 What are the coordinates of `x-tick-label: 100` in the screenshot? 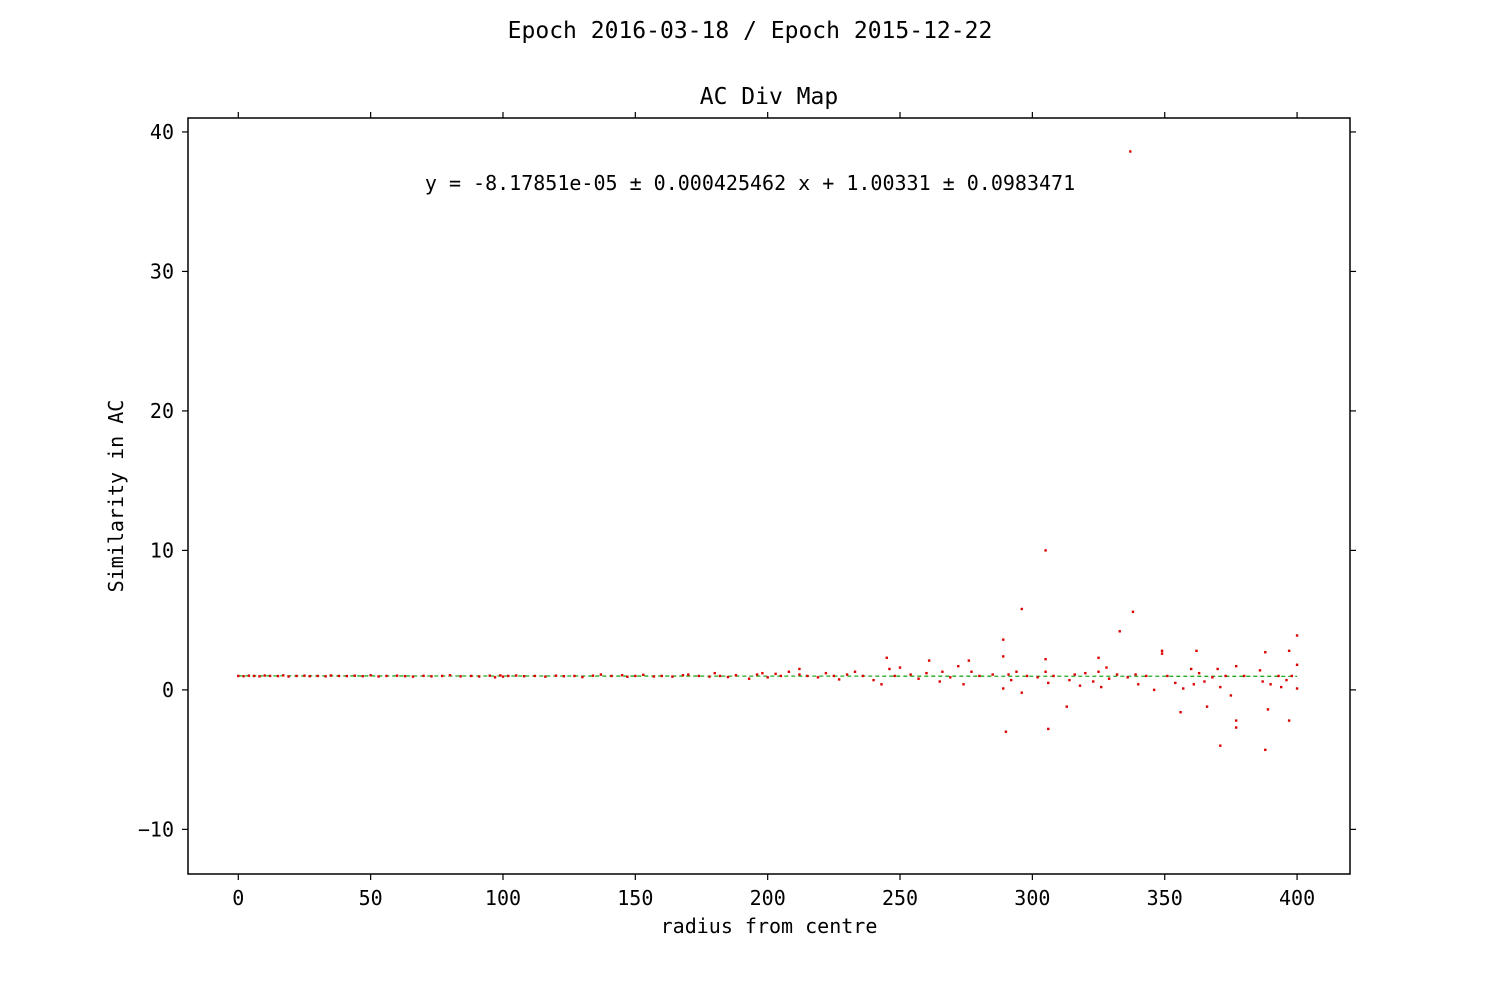 It's located at (503, 898).